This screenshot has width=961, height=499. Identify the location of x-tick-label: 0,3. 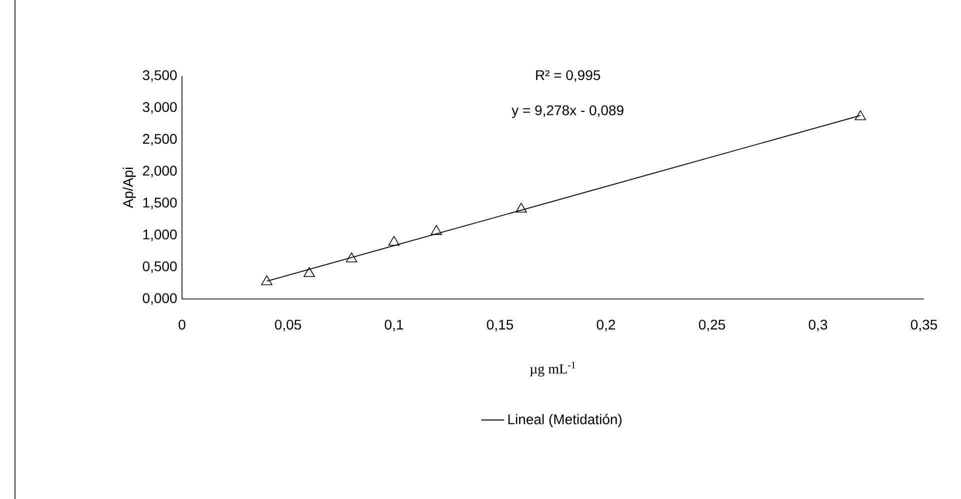
(818, 326).